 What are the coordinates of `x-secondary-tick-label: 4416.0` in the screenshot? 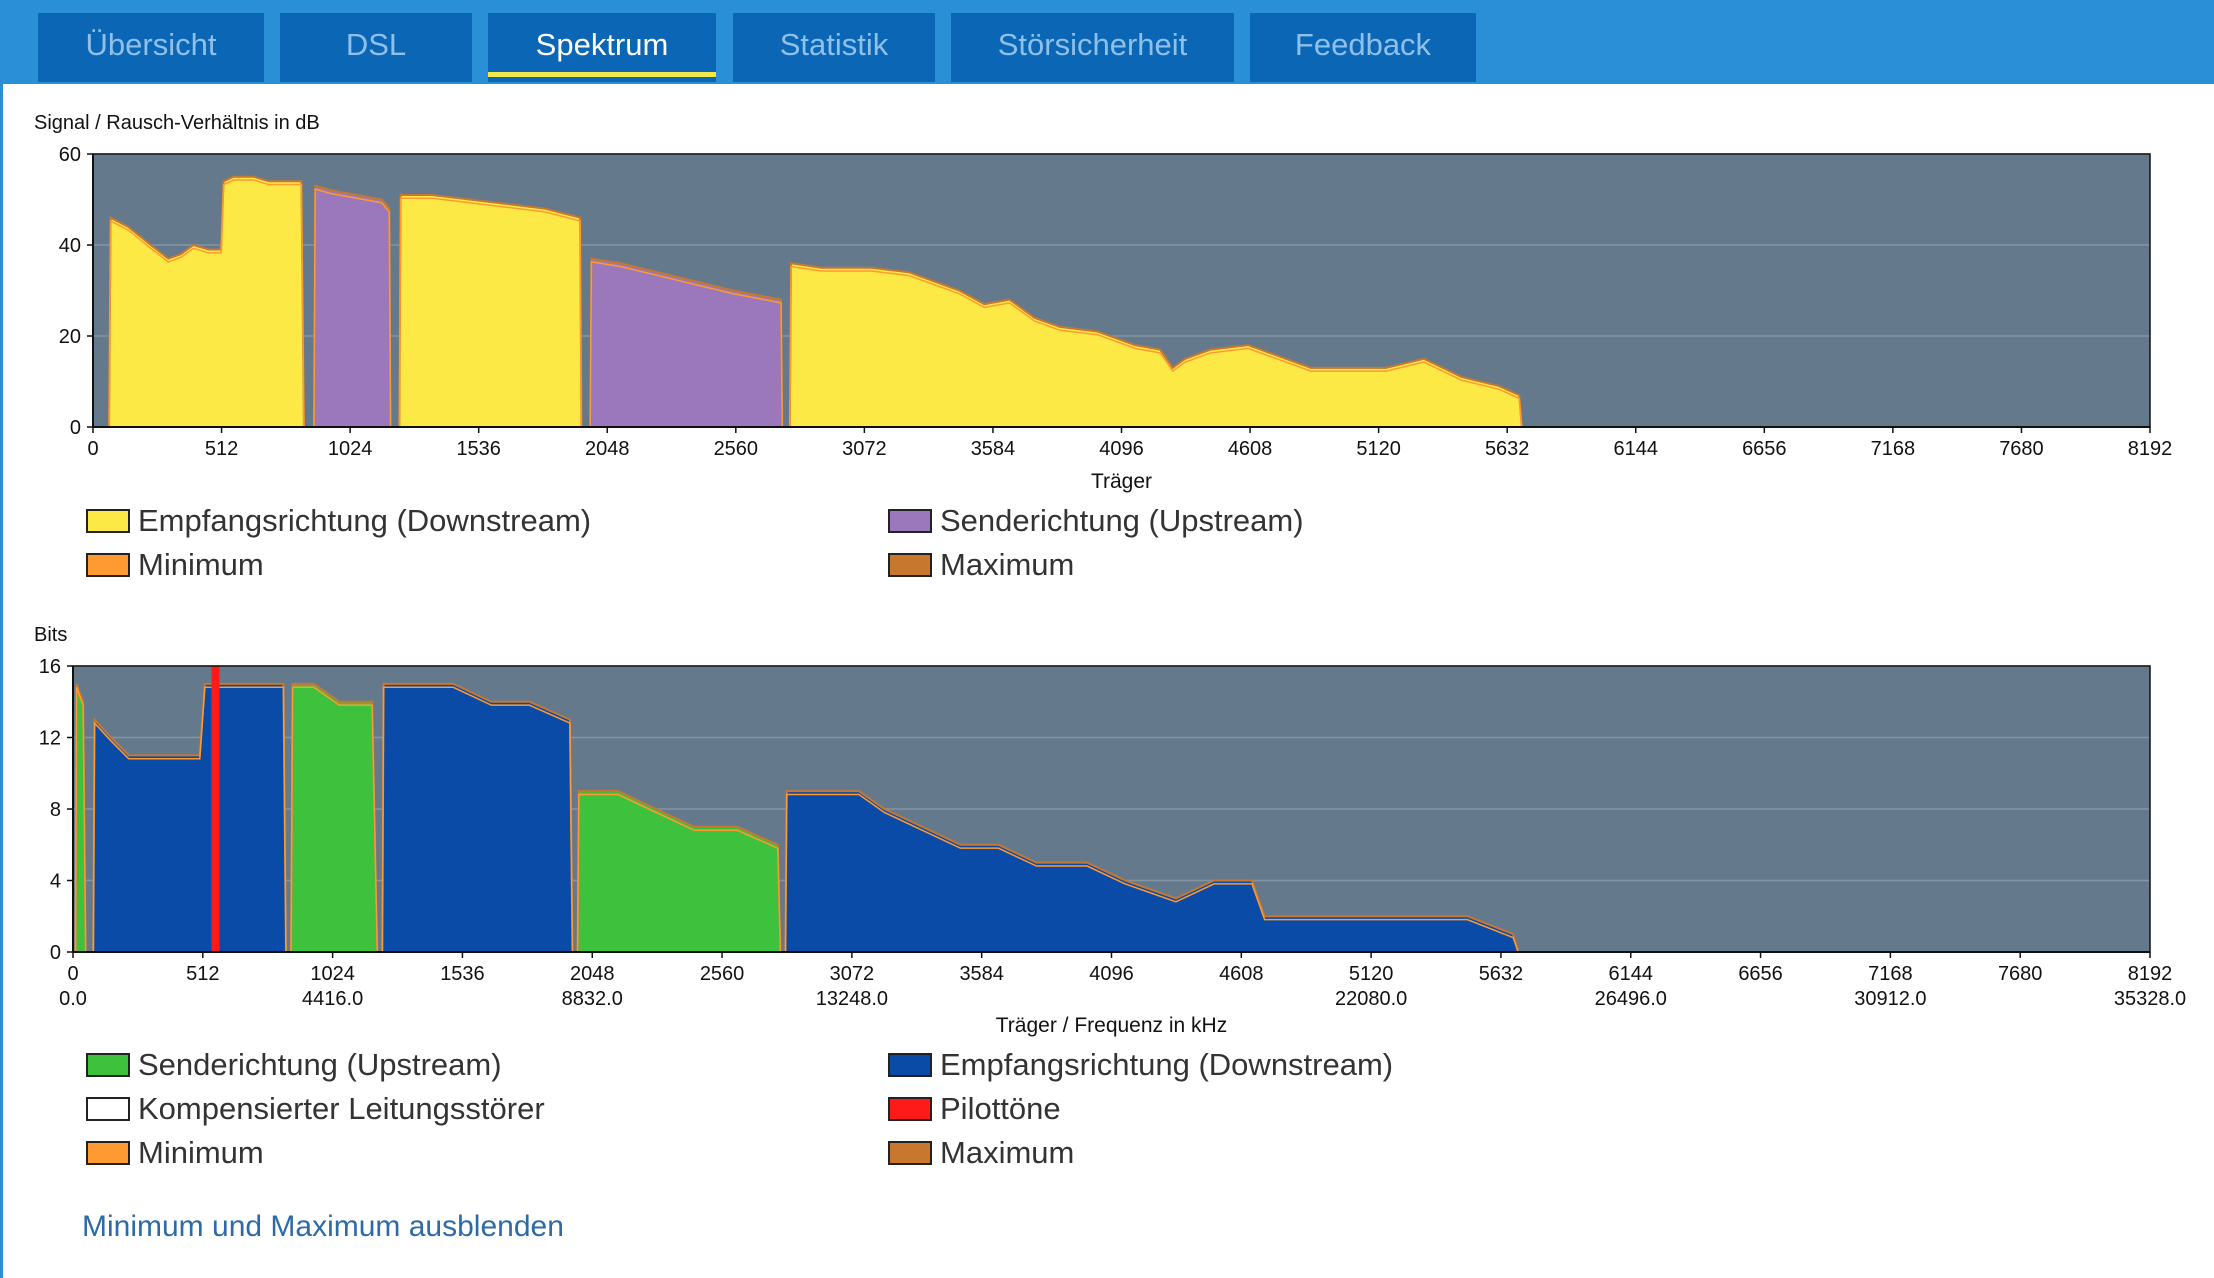 It's located at (332, 999).